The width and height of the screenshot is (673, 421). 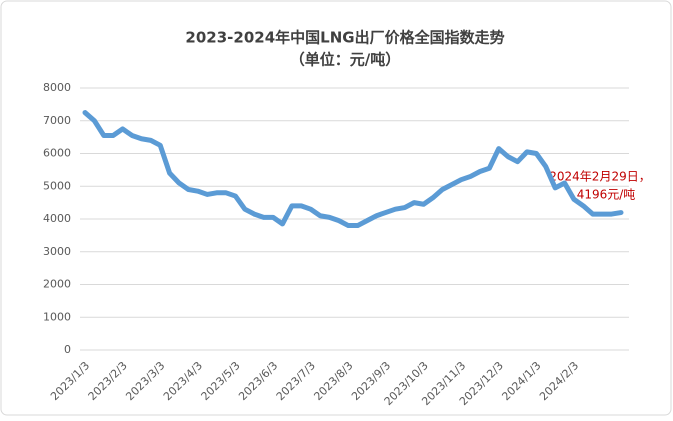 What do you see at coordinates (57, 251) in the screenshot?
I see `y-tick-label: 3000` at bounding box center [57, 251].